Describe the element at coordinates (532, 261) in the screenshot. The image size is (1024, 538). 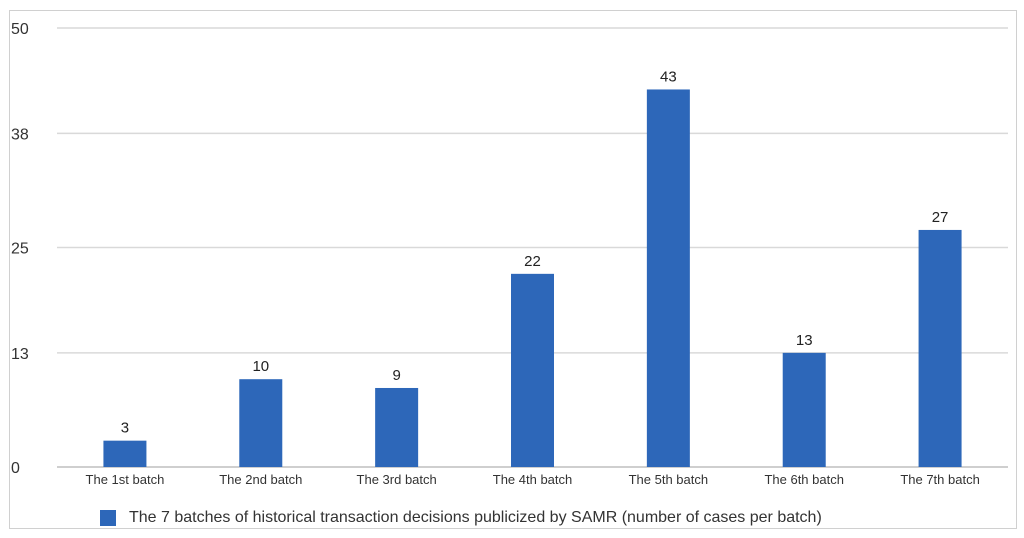
I see `data-label: 22` at that location.